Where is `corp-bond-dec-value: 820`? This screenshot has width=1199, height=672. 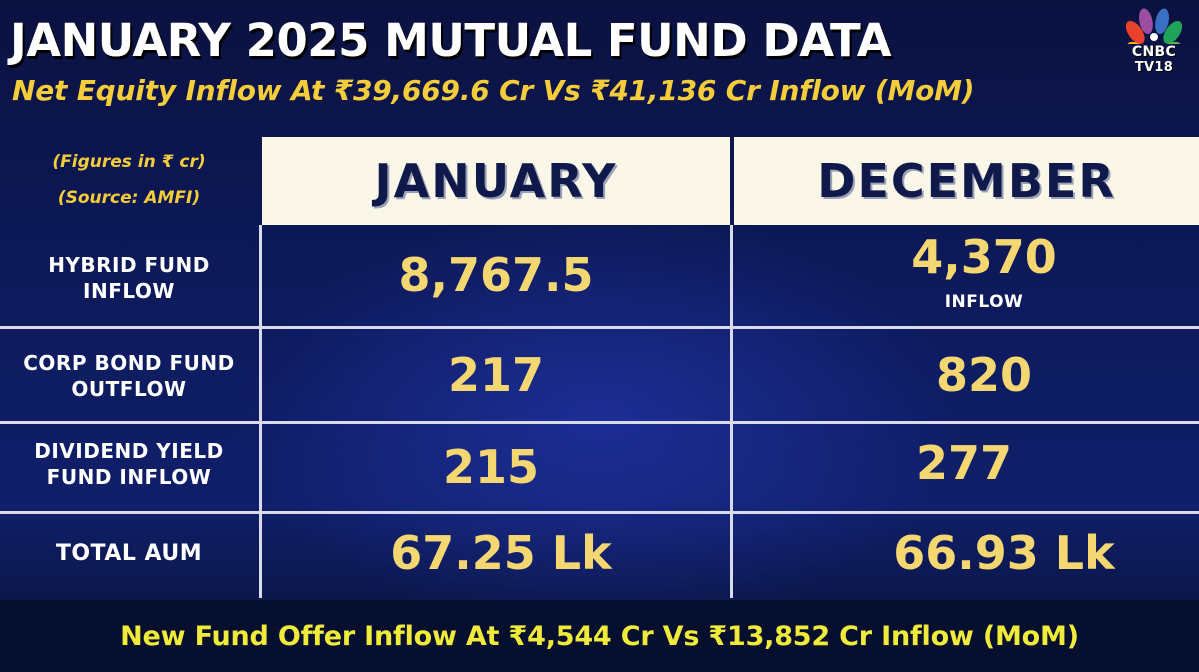
corp-bond-dec-value: 820 is located at coordinates (984, 375).